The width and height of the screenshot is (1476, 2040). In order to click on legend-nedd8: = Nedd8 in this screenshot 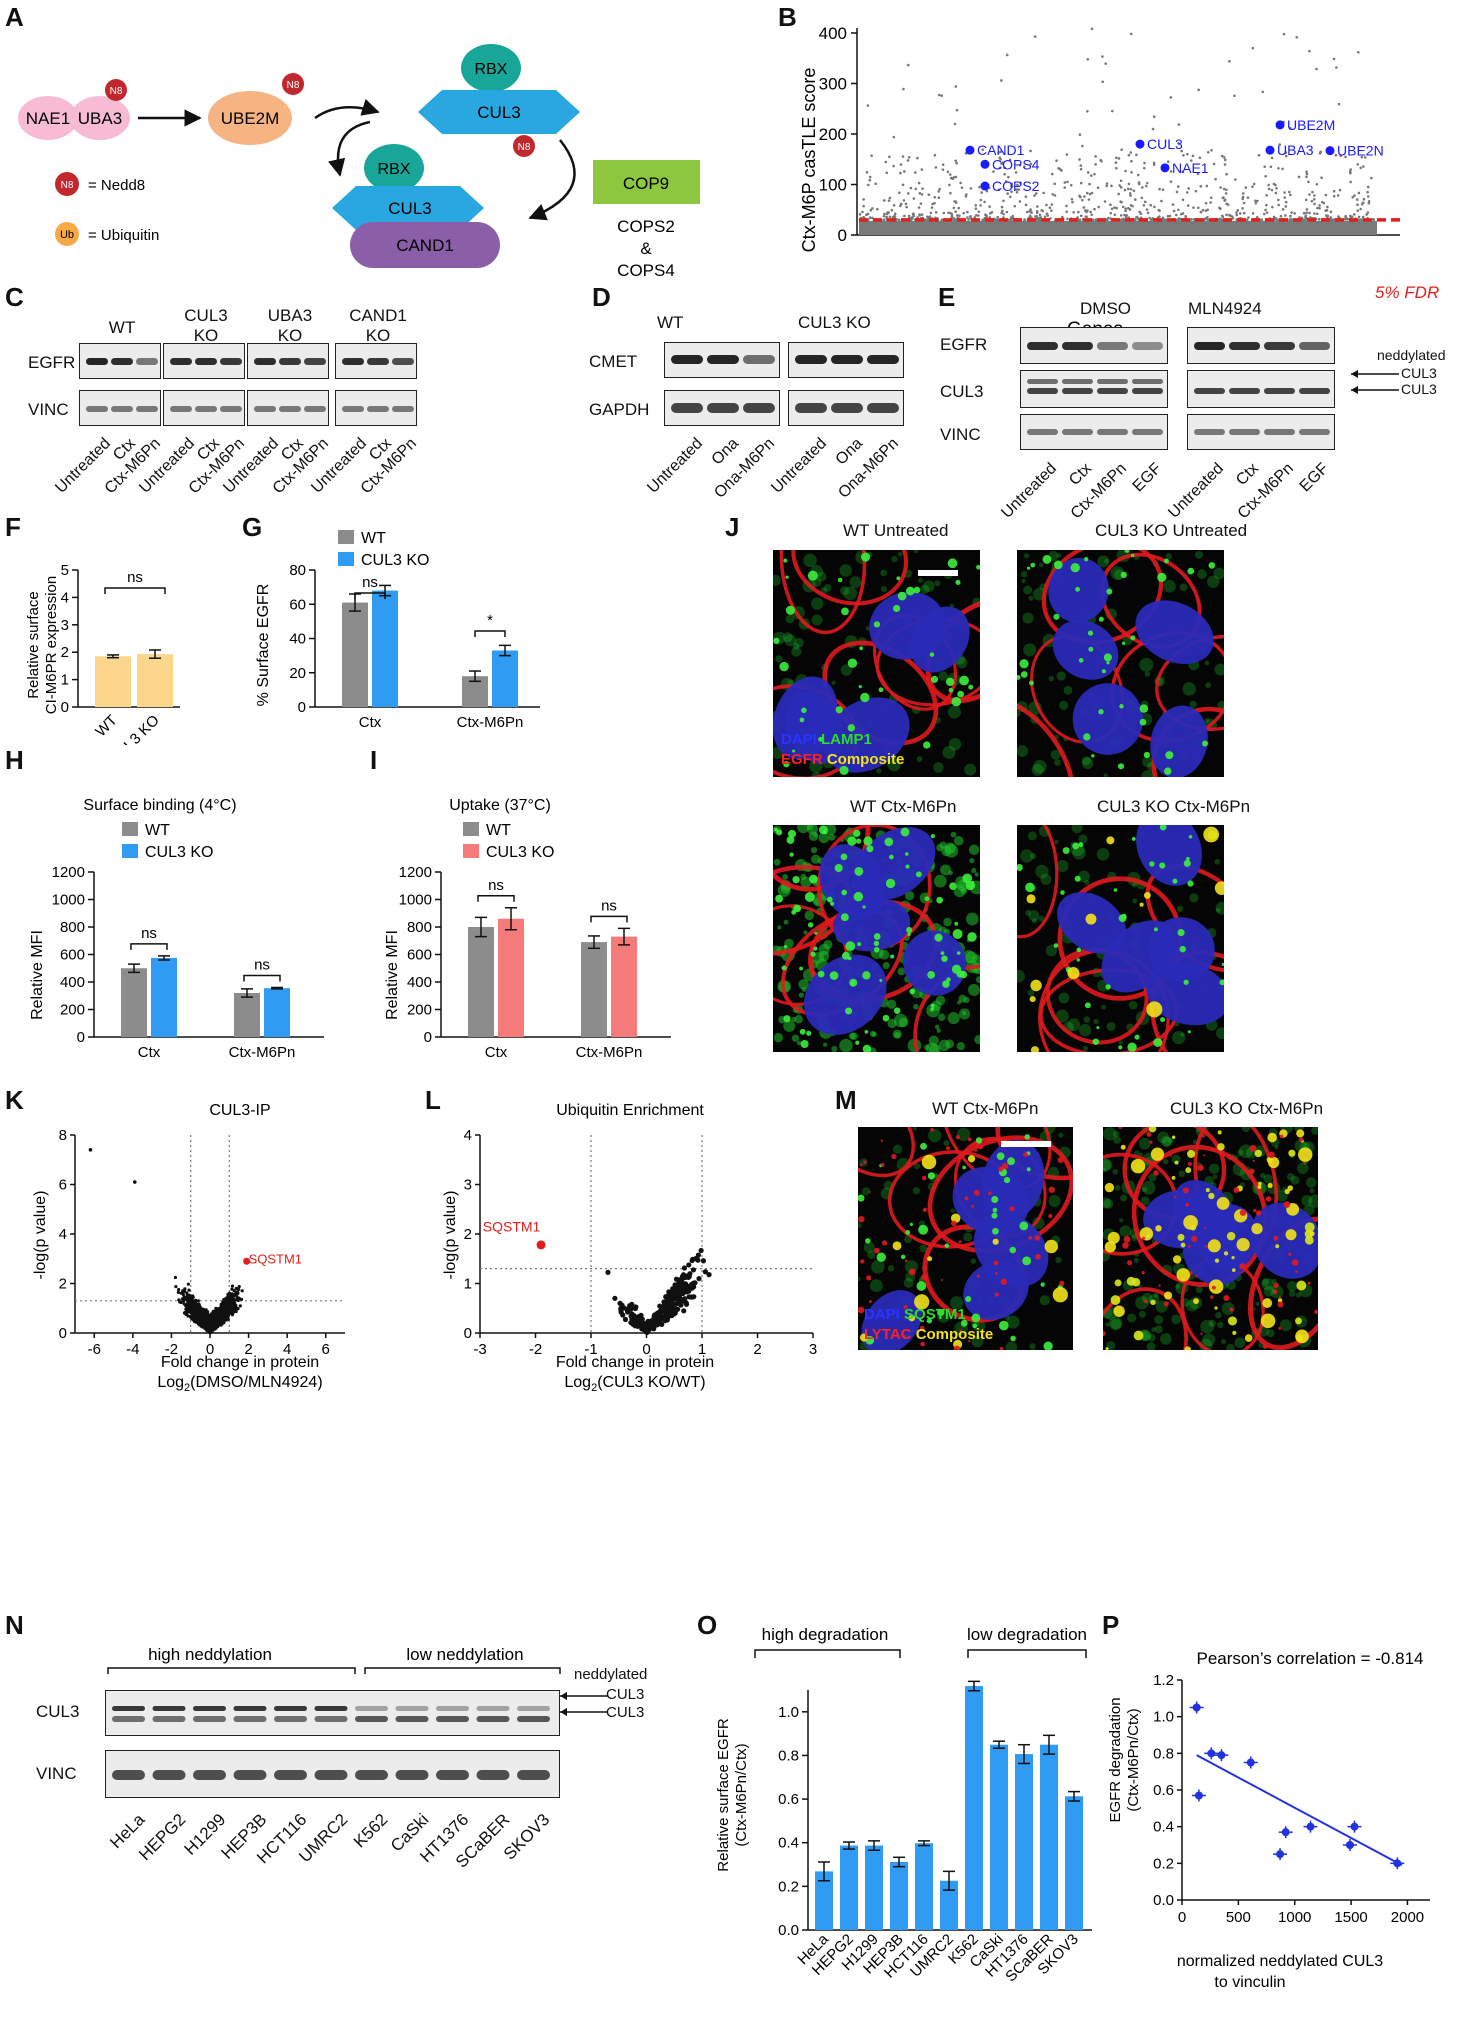, I will do `click(116, 185)`.